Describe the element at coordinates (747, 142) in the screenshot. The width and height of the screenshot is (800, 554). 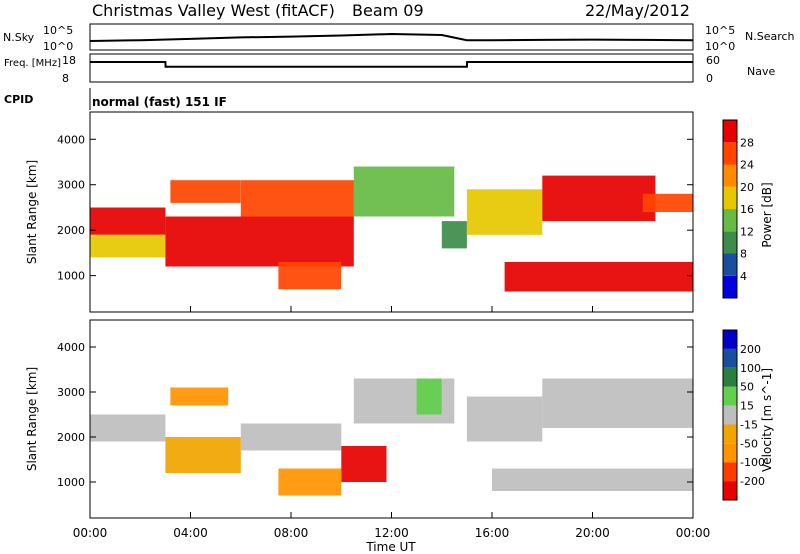
I see `power-colorbar-tick-0: 28` at that location.